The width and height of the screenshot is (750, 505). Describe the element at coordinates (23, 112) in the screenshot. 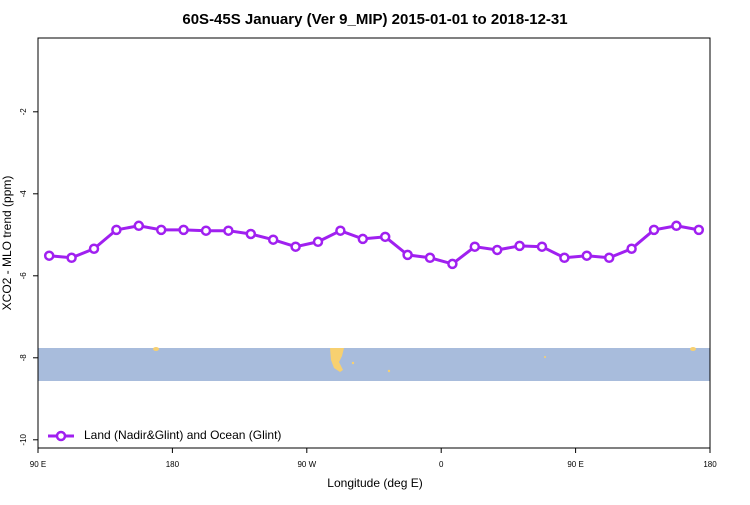

I see `y-tick-label: -2` at that location.